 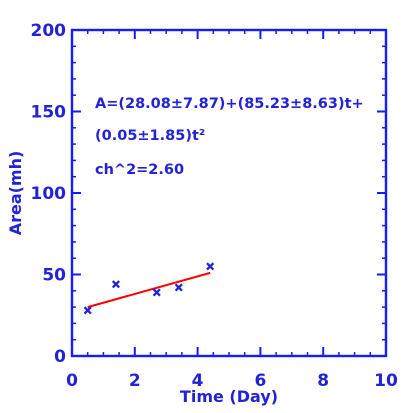 I want to click on x-tick-label: 4, so click(x=198, y=381).